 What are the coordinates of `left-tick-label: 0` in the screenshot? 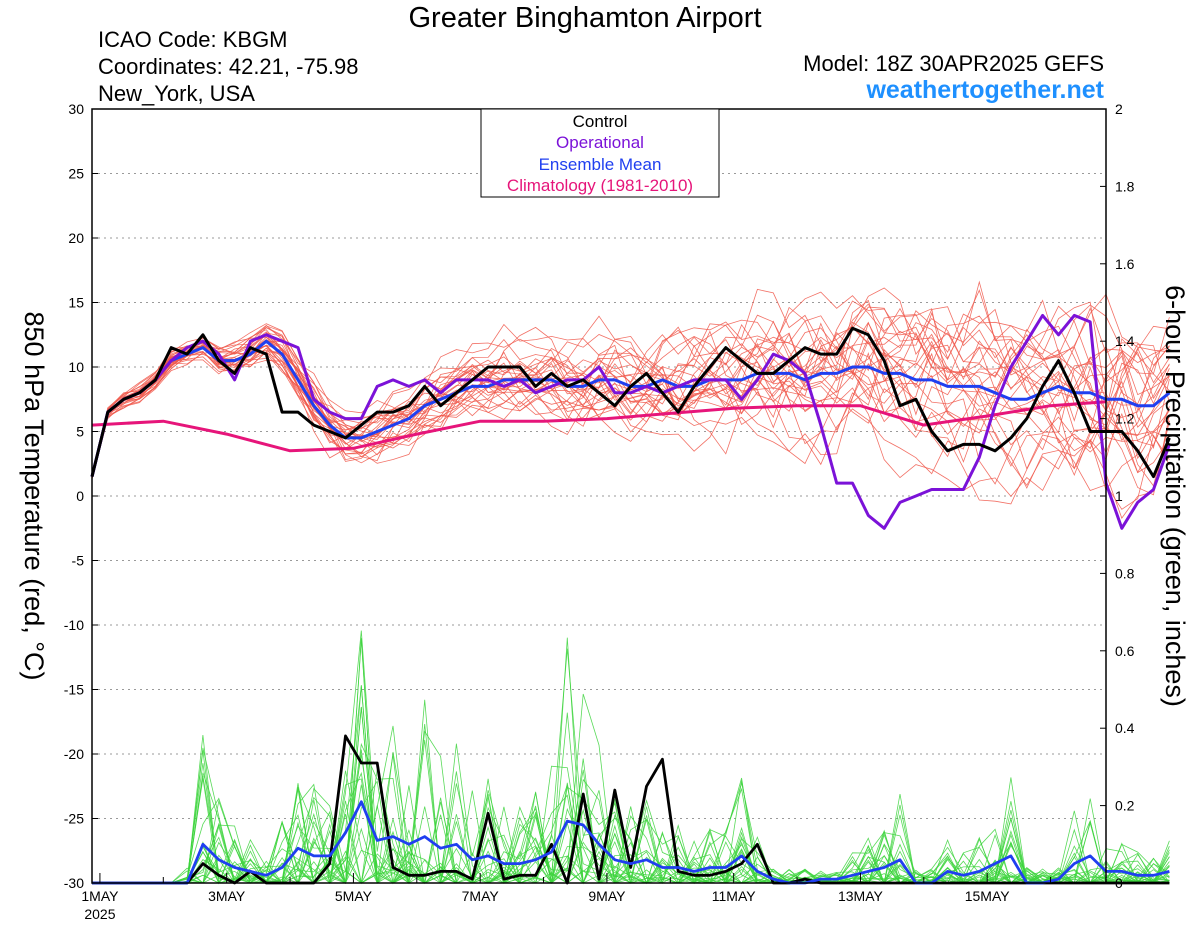 It's located at (80, 496).